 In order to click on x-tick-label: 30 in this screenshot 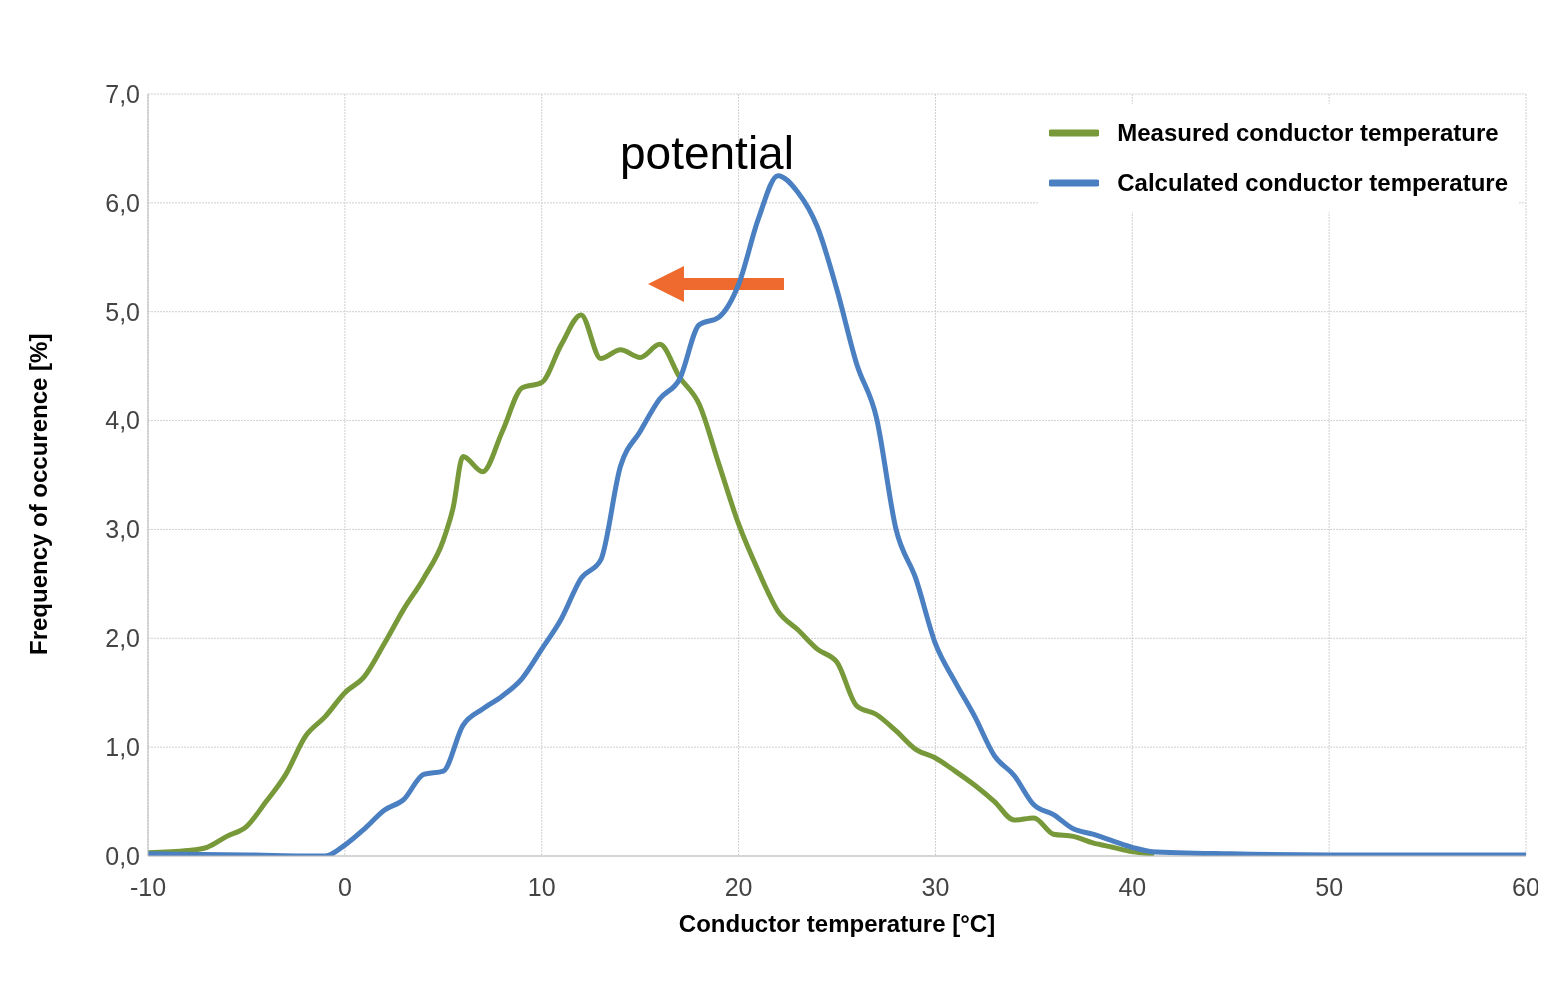, I will do `click(935, 886)`.